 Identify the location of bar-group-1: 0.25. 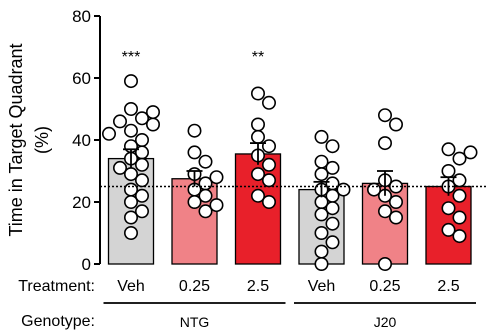
(197, 209).